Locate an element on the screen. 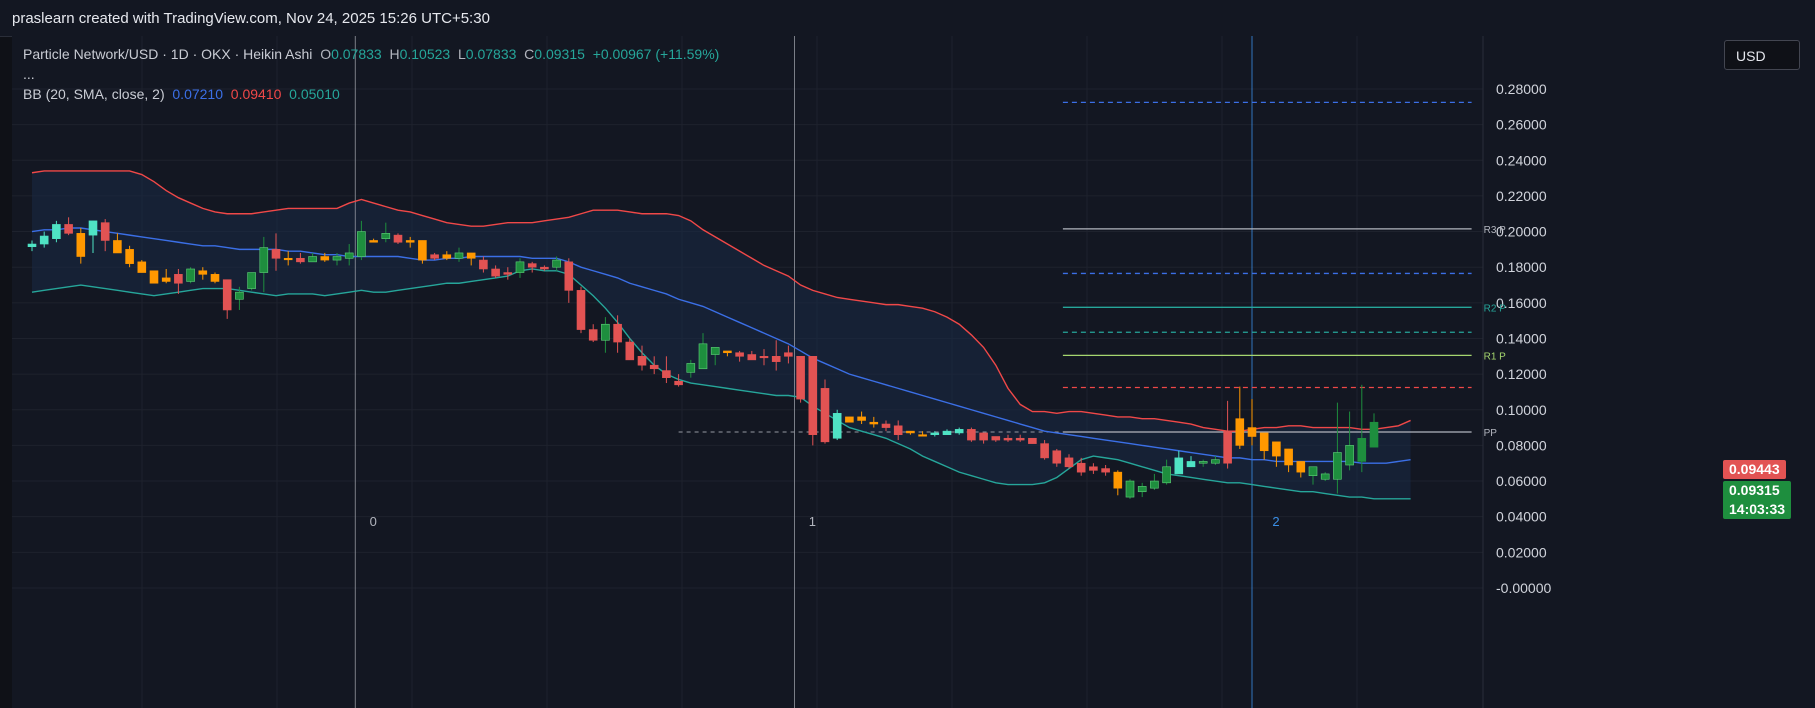 This screenshot has height=708, width=1815. currency-button: USD is located at coordinates (1762, 55).